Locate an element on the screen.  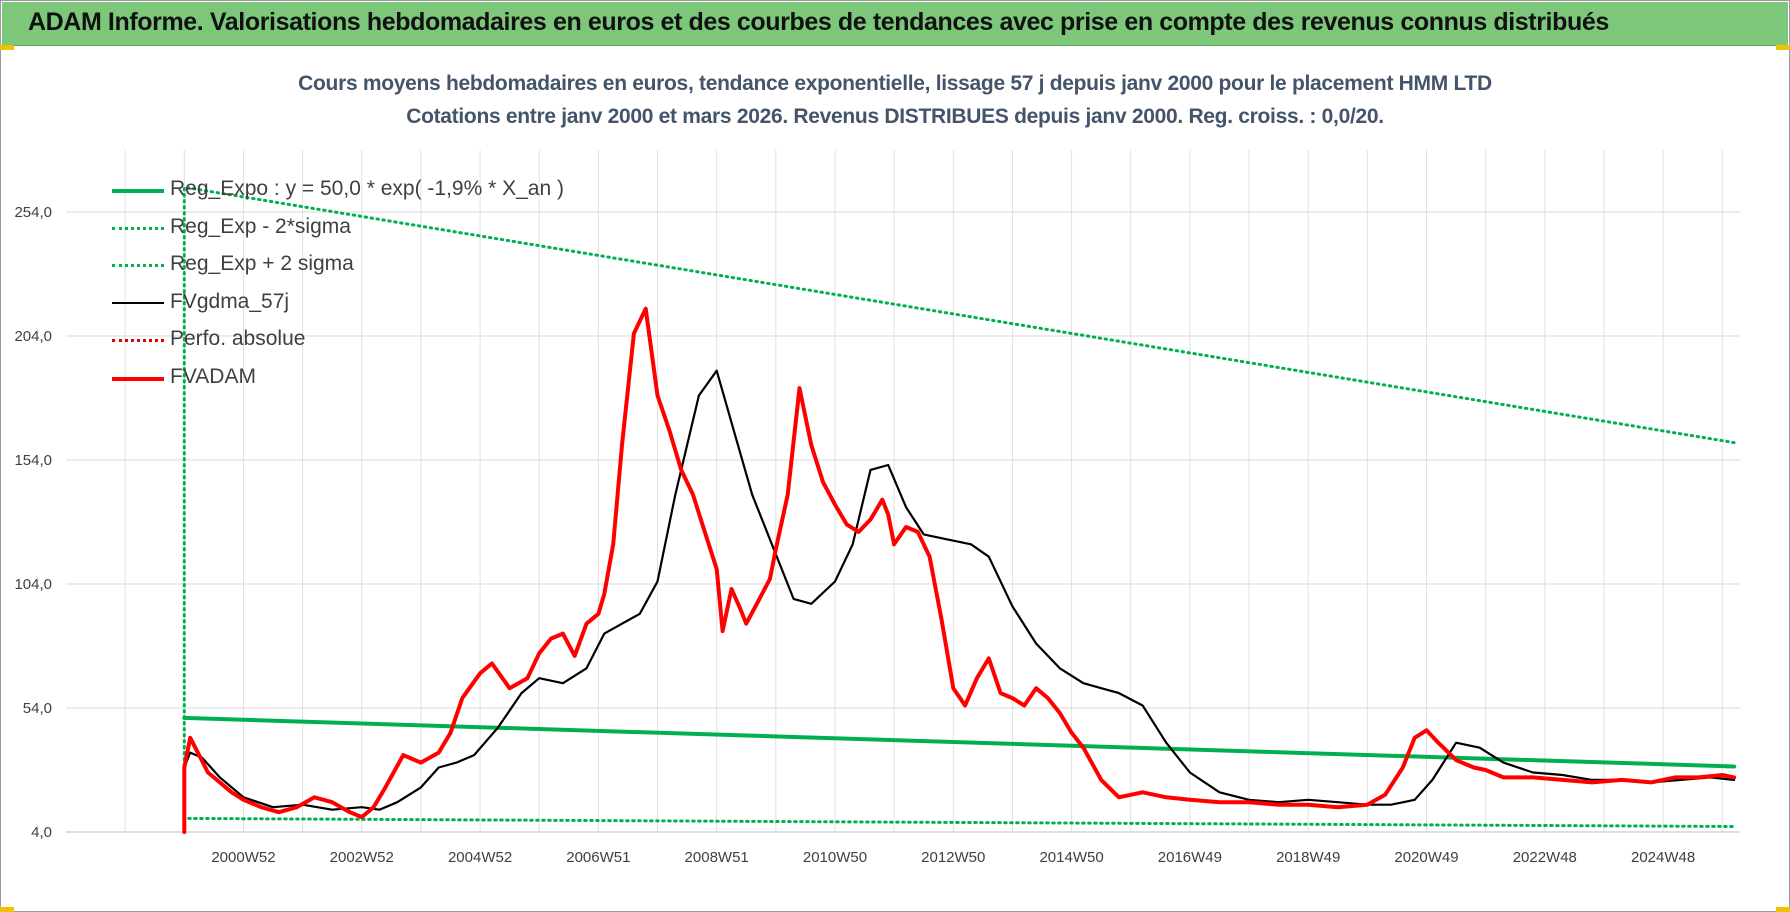
y-tick-label: 204,0 is located at coordinates (33, 336).